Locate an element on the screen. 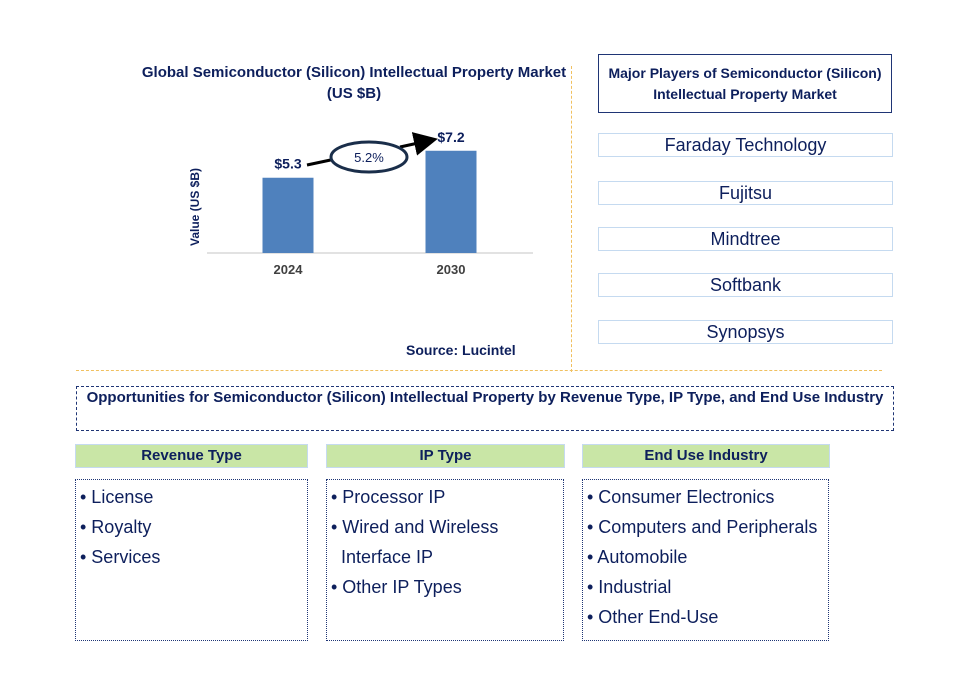  list-item: • Processor IP is located at coordinates (388, 497).